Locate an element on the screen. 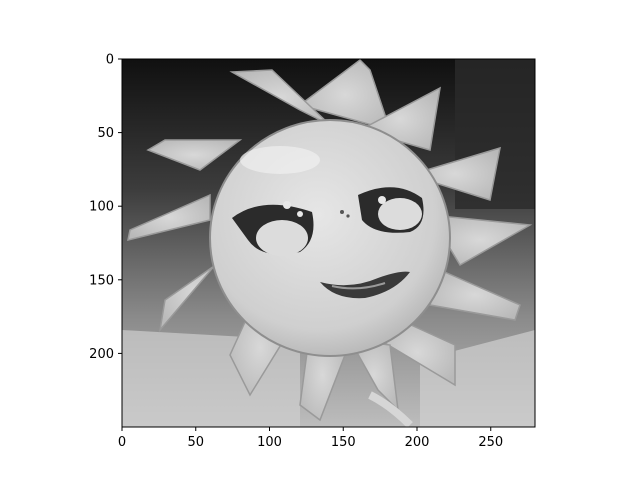 This screenshot has width=640, height=480. y-tick-label: 150 is located at coordinates (101, 280).